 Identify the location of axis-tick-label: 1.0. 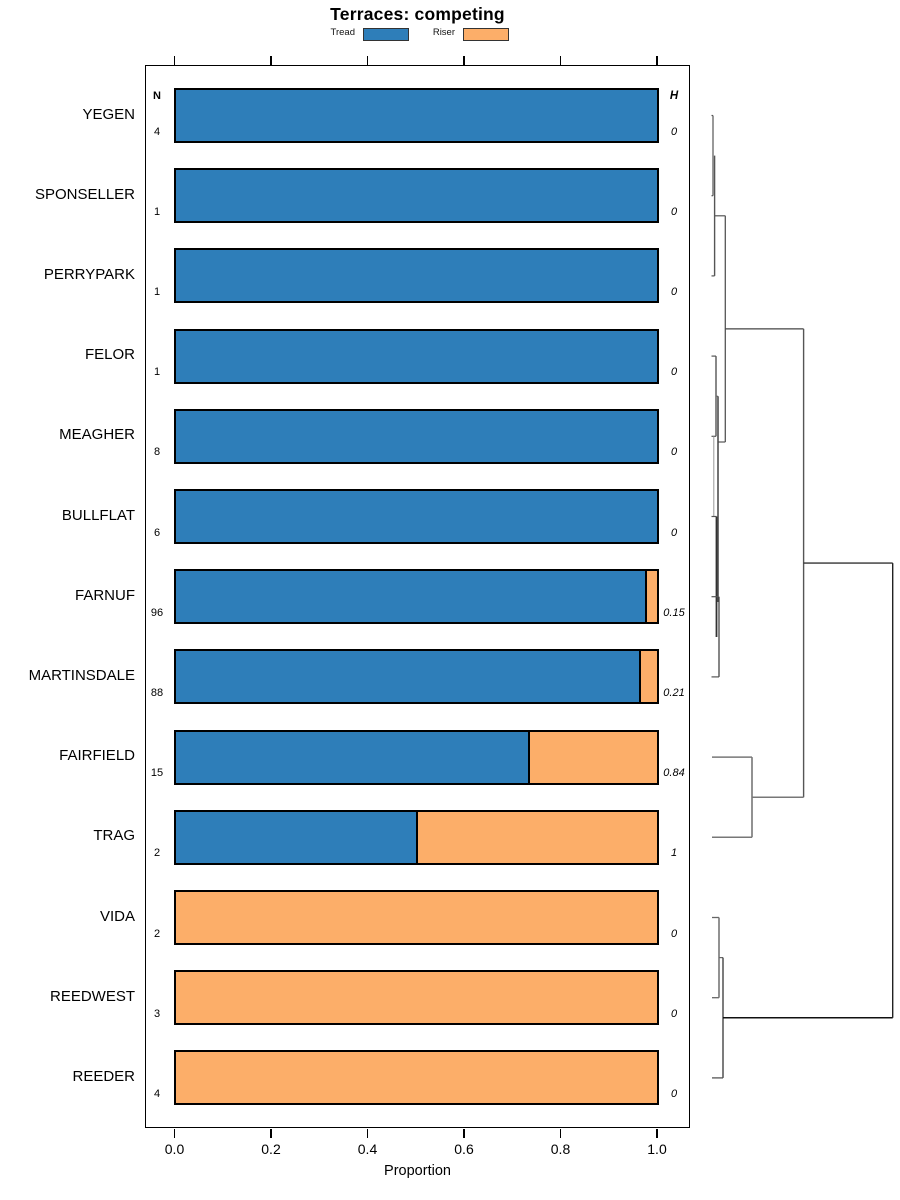
(657, 1149).